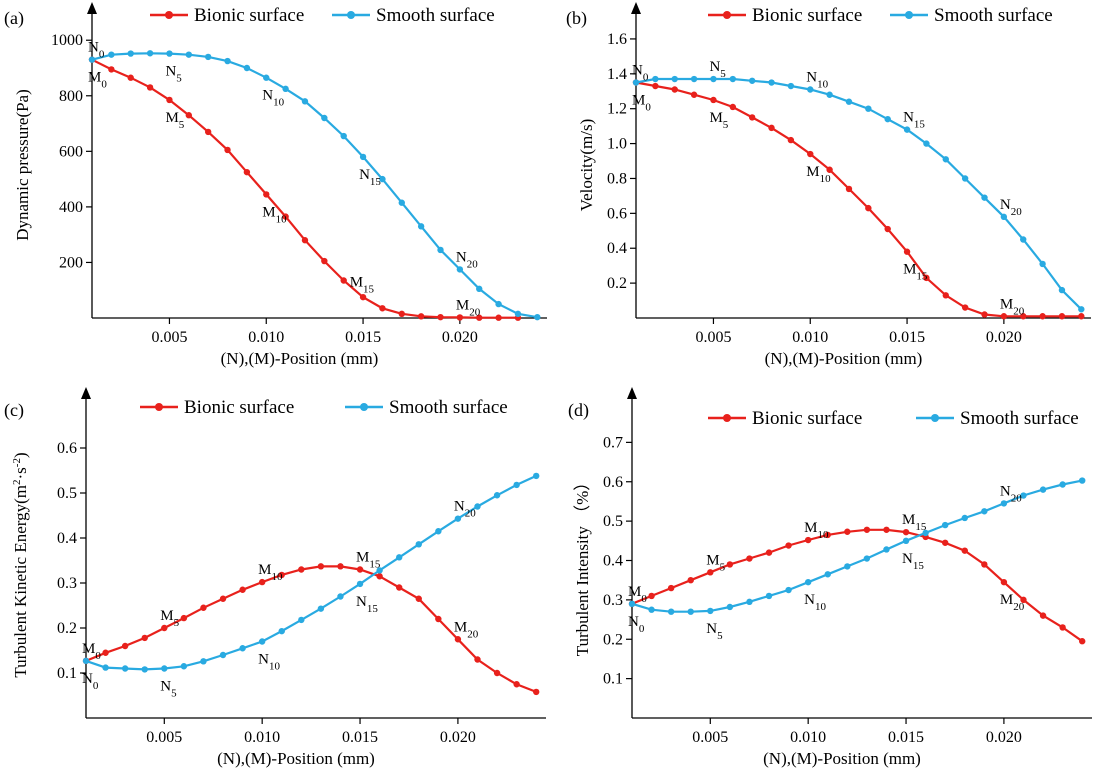  What do you see at coordinates (613, 679) in the screenshot?
I see `y-tick-label: 0.1` at bounding box center [613, 679].